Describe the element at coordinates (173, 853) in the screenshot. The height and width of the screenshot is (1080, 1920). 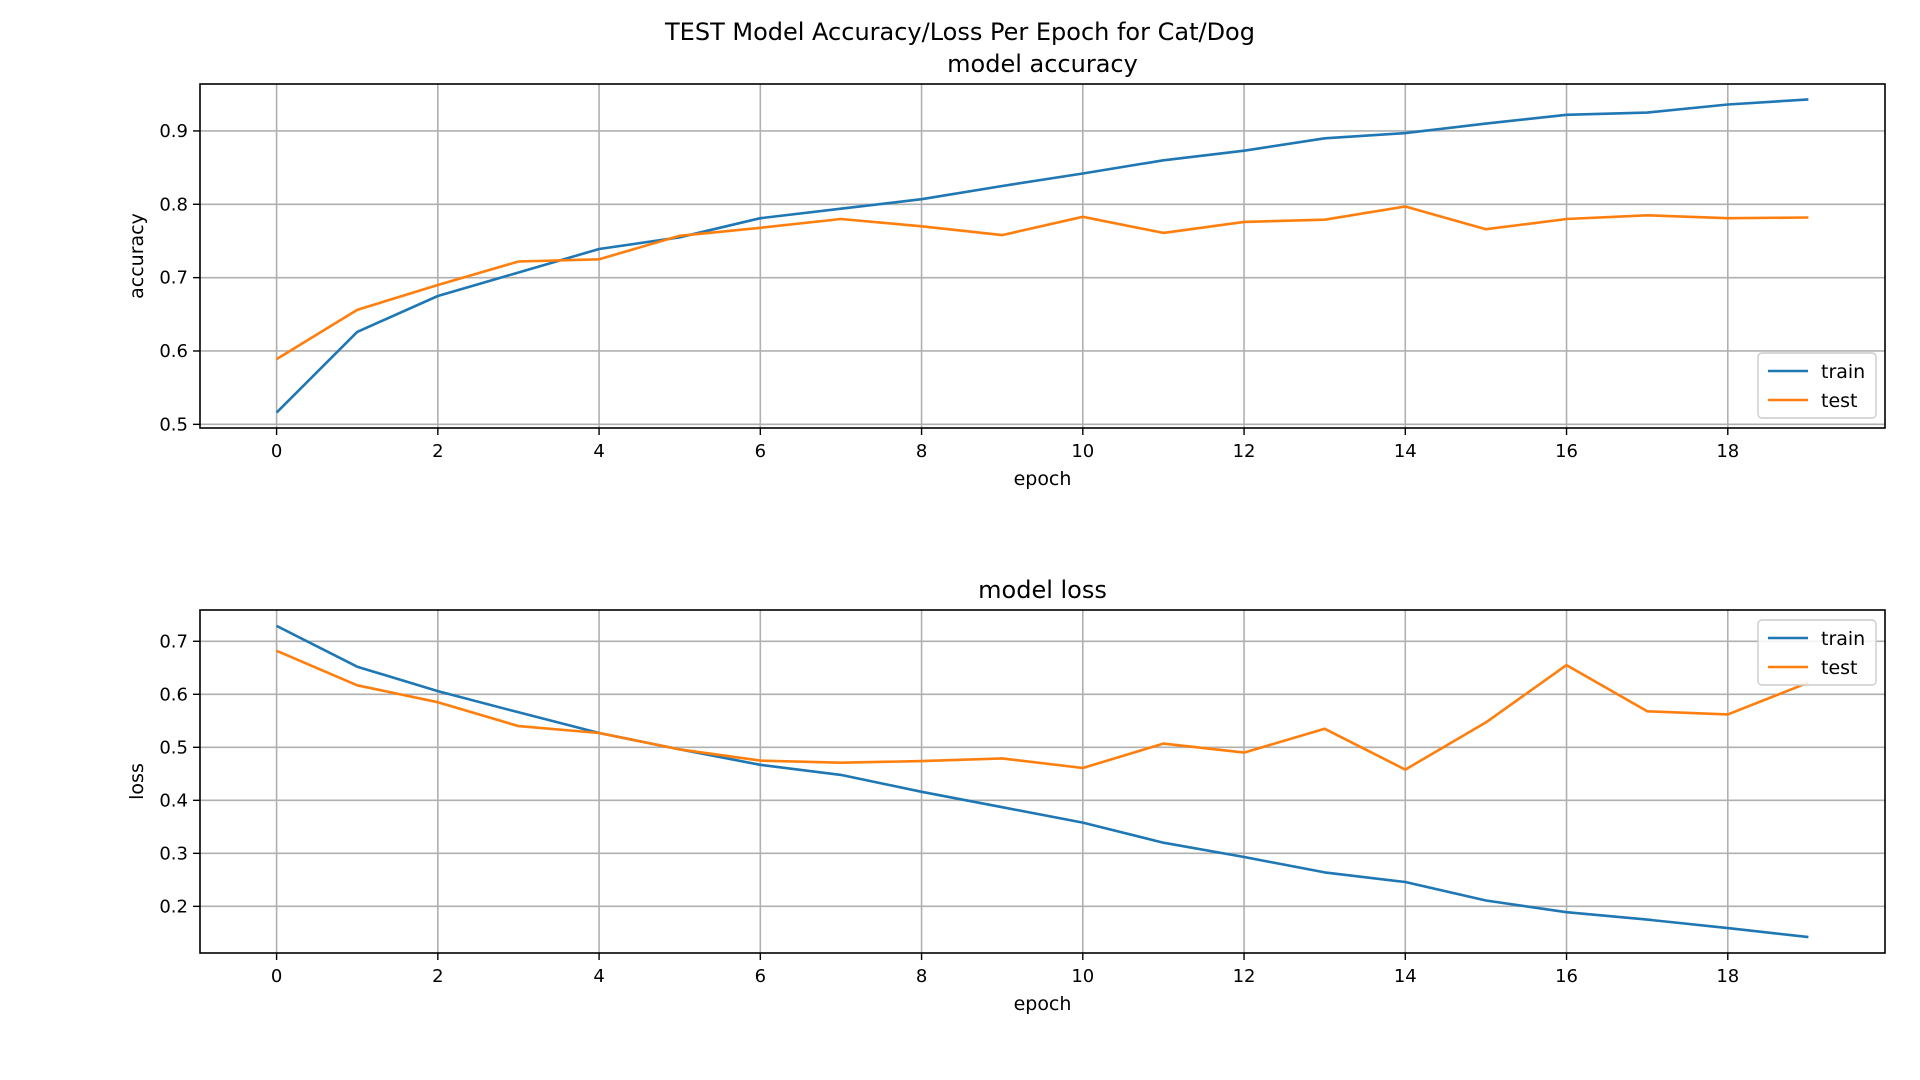
I see `y-tick-label: 0.3` at that location.